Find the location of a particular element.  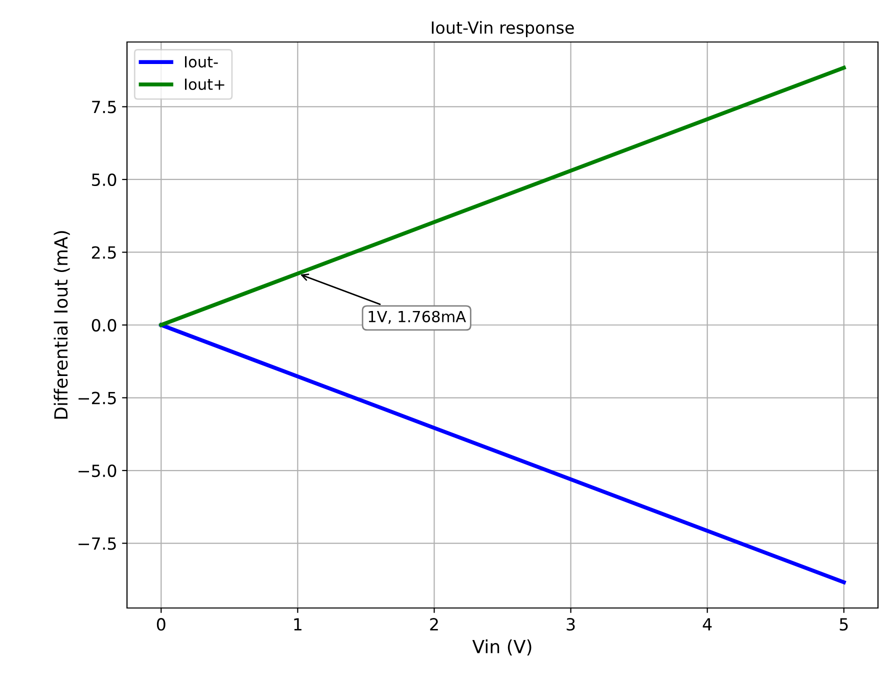

legend-label: Iout+ is located at coordinates (204, 84).